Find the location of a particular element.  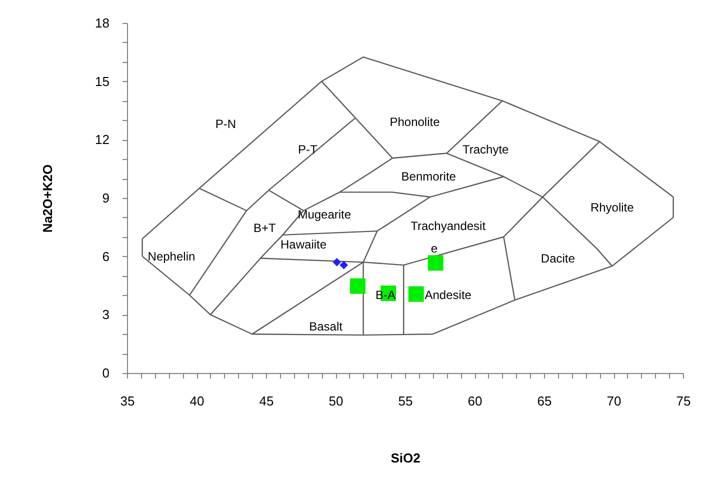

x-tick-label: 60 is located at coordinates (475, 401).